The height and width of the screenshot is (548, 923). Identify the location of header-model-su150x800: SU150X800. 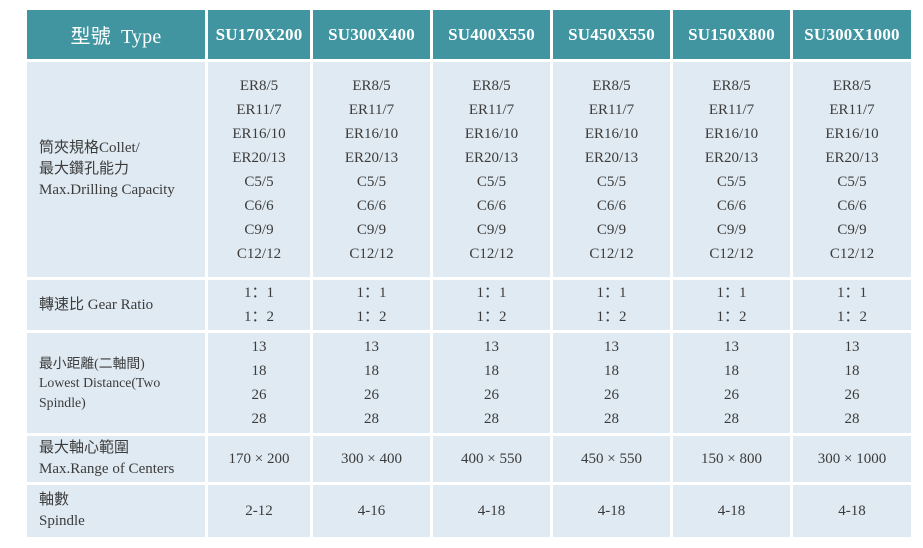
(731, 34).